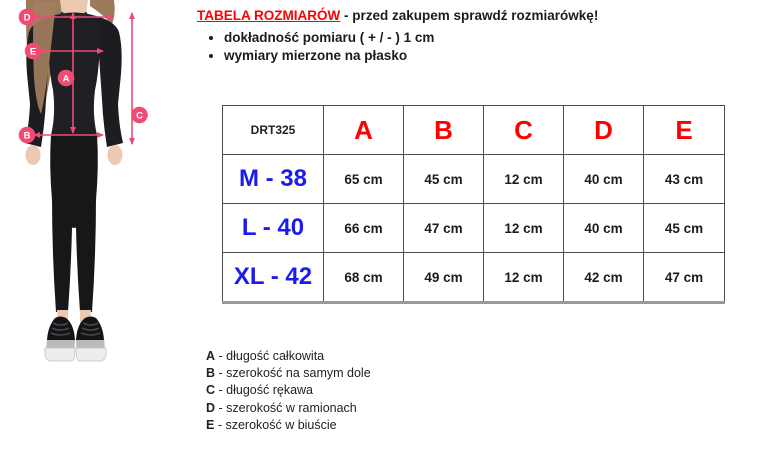 Image resolution: width=768 pixels, height=458 pixels. What do you see at coordinates (471, 15) in the screenshot?
I see `page-subtitle: - przed zakupem sprawdź rozmiarówkę!` at bounding box center [471, 15].